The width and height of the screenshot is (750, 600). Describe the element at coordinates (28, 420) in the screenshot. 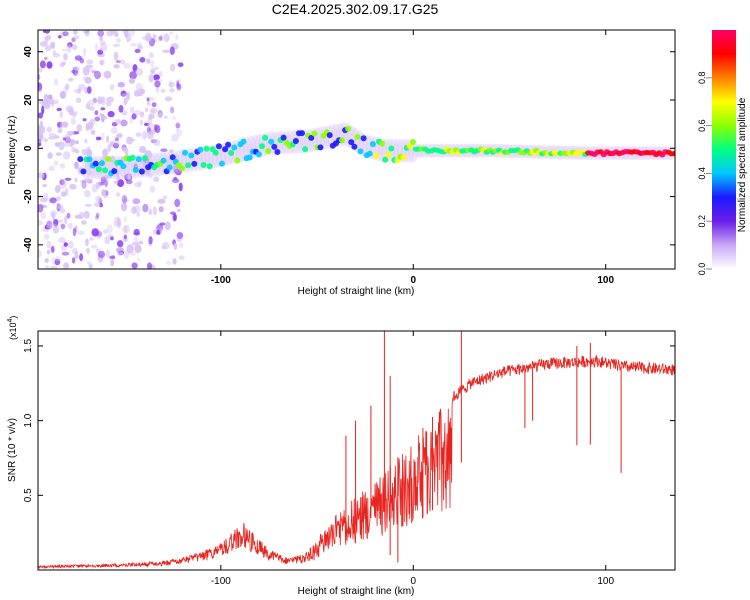

I see `y-tick-label: 1.0` at that location.